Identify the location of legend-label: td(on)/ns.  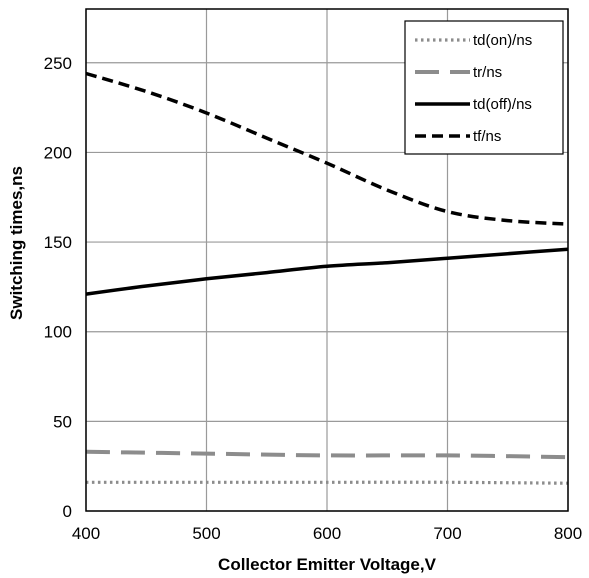
(502, 40).